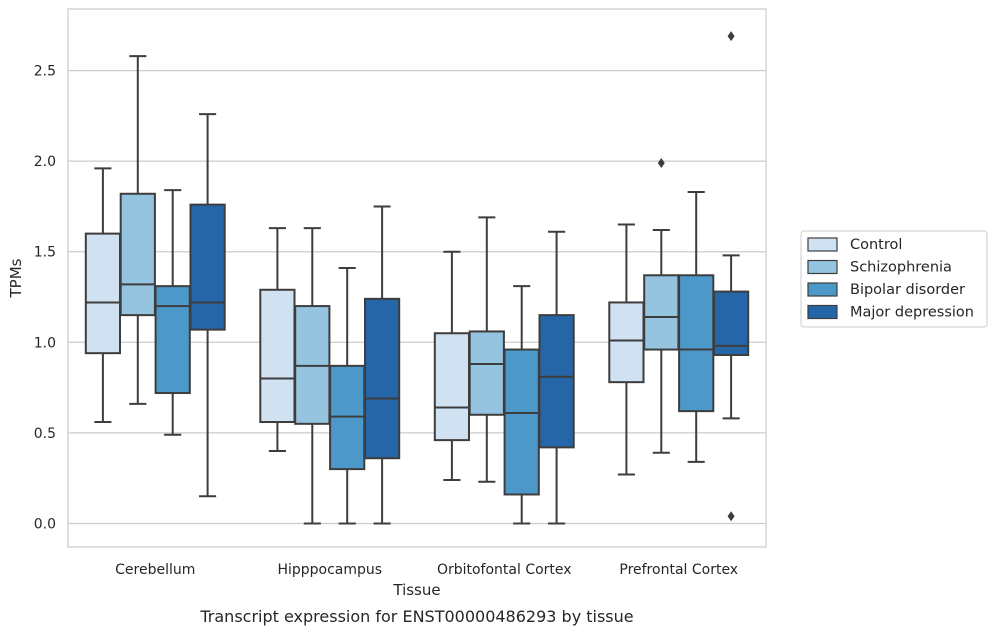 The height and width of the screenshot is (634, 997). Describe the element at coordinates (45, 434) in the screenshot. I see `y-tick-label: 0.5` at that location.